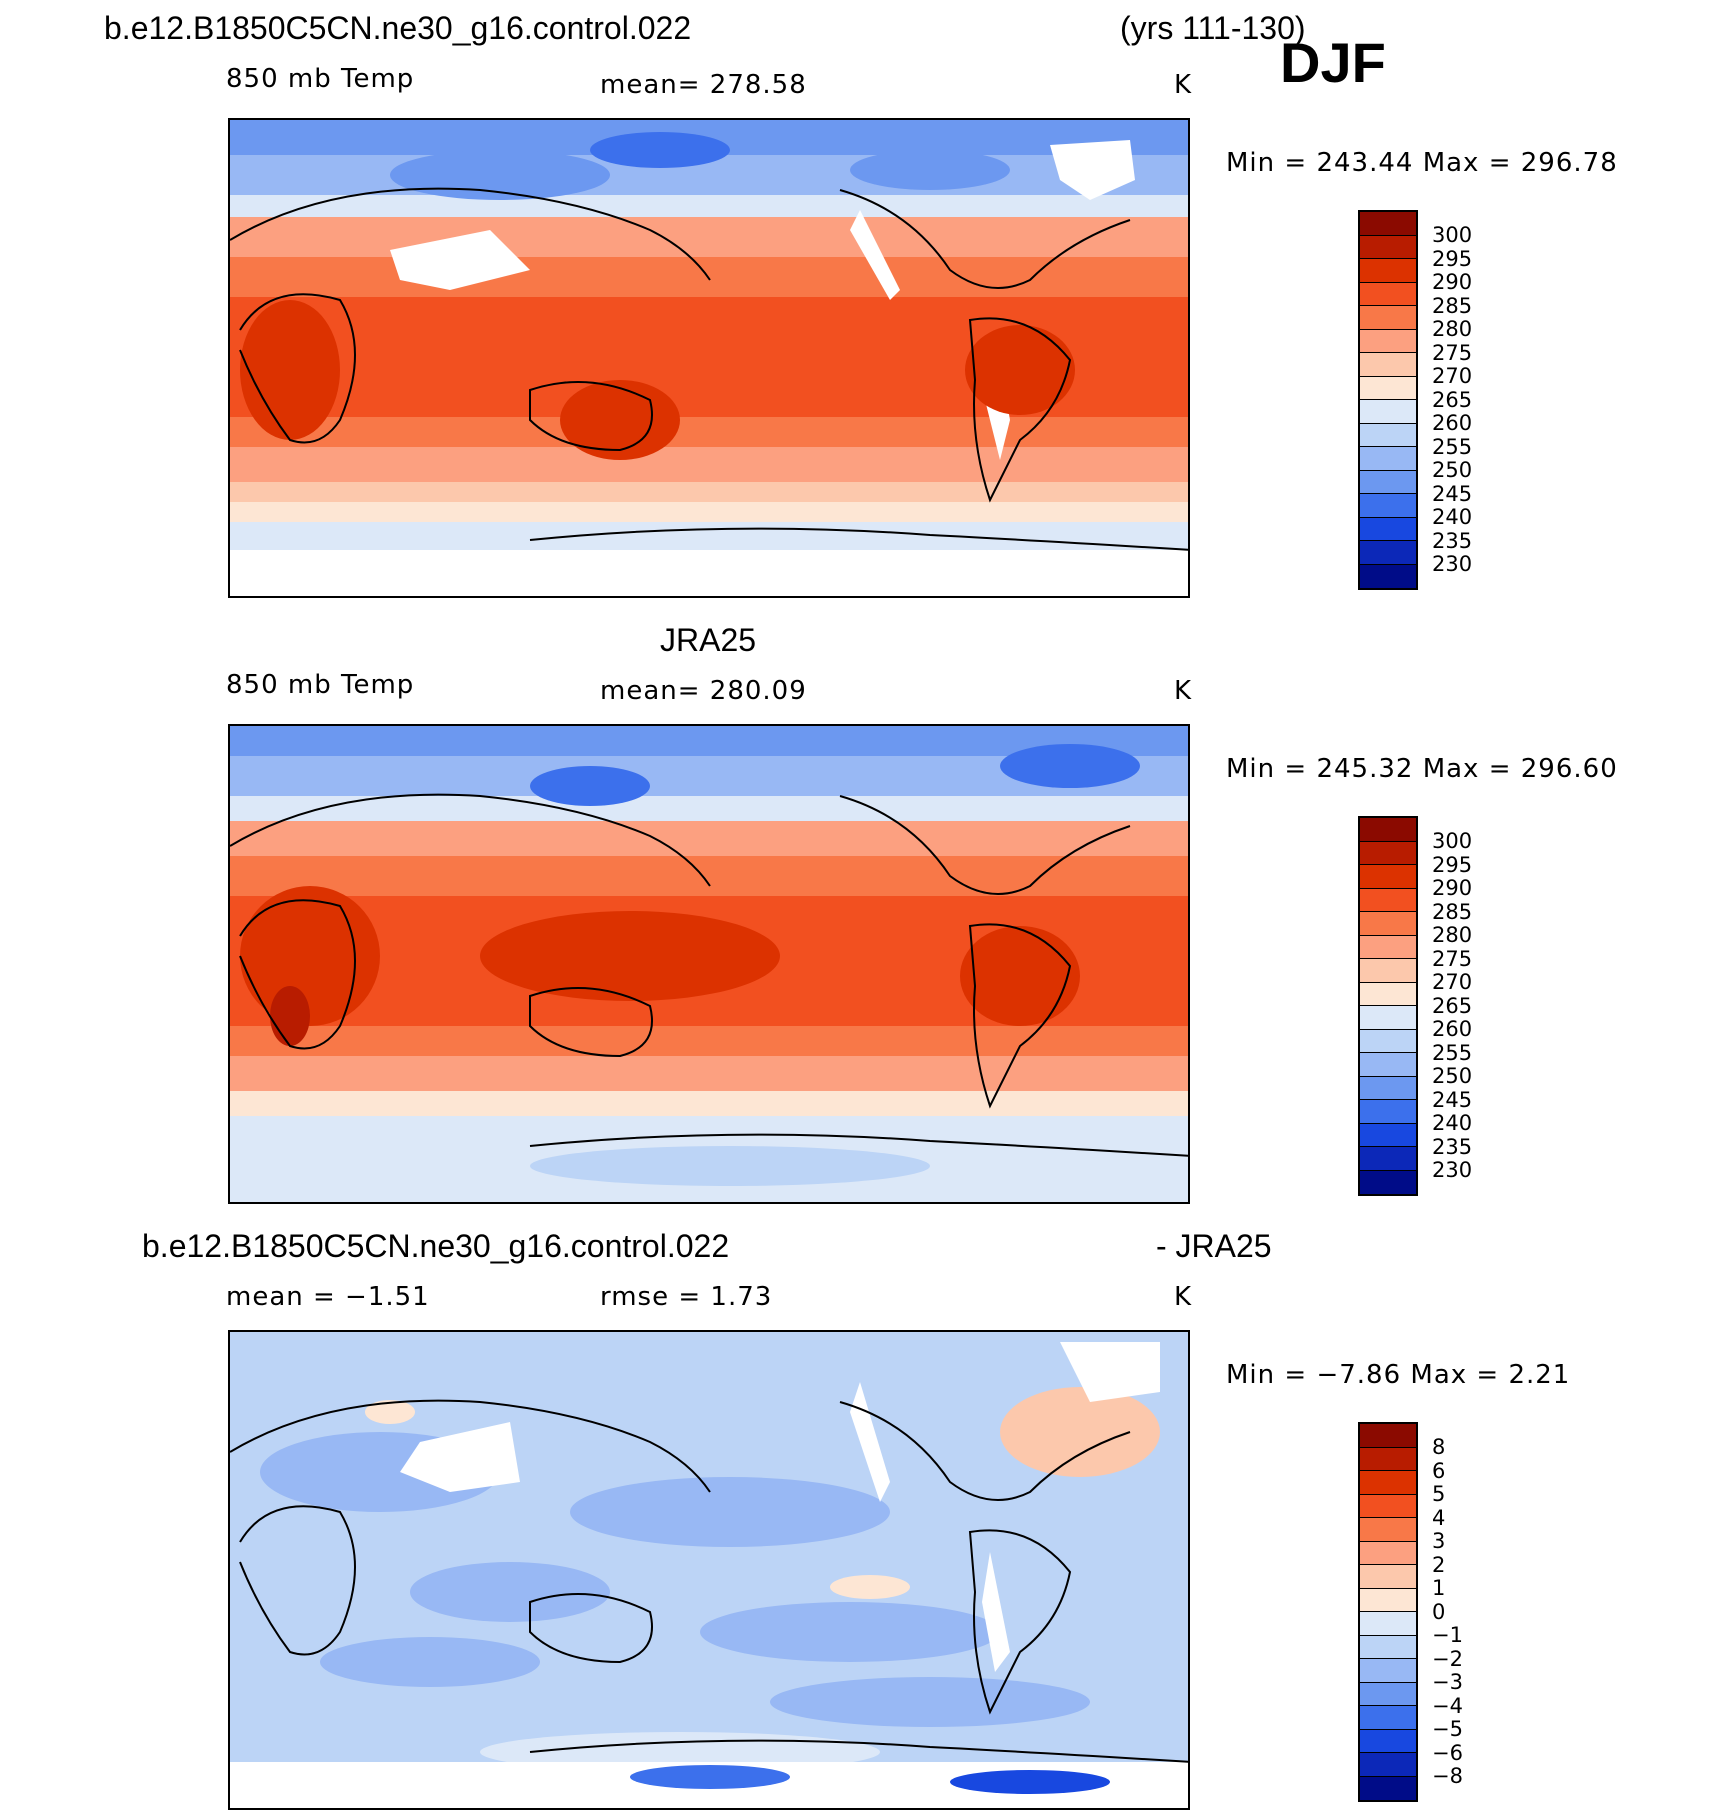  I want to click on panel2-variable: 850 mb Temp, so click(320, 685).